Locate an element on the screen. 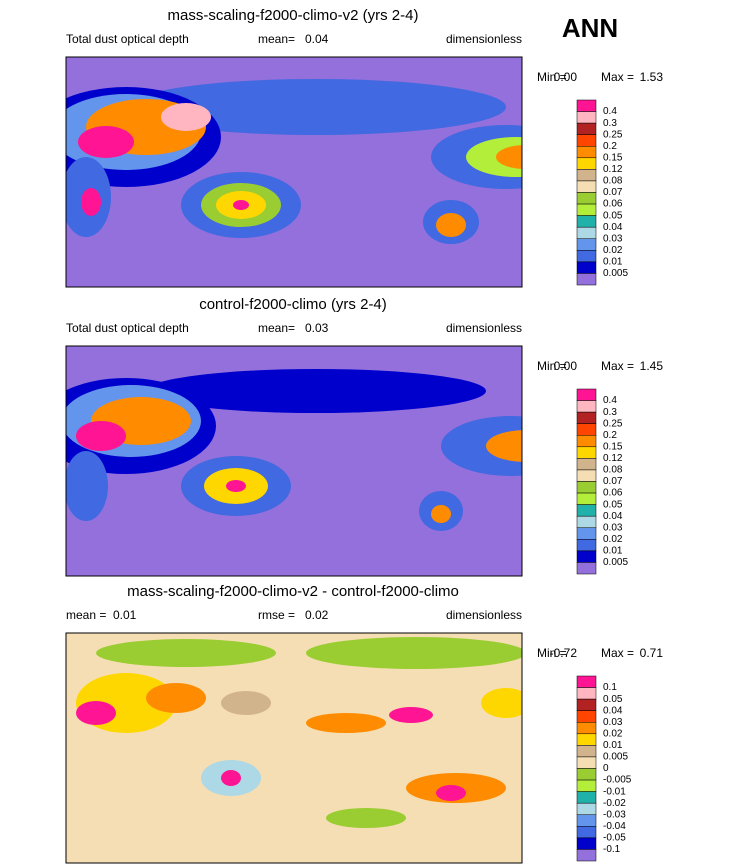  map-field is located at coordinates (299, 732).